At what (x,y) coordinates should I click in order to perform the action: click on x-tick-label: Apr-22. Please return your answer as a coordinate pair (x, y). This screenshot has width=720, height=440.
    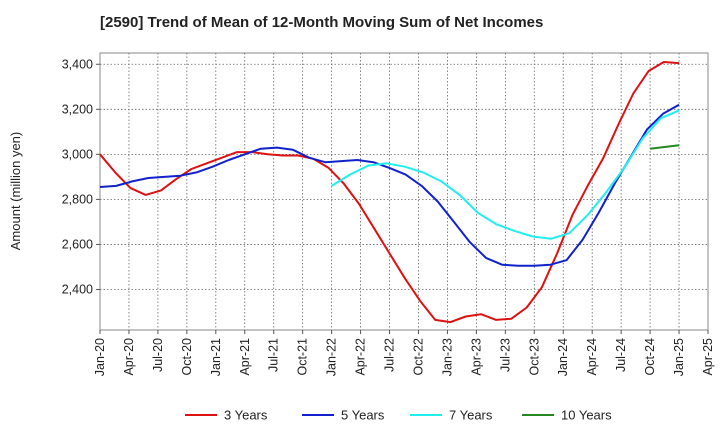
    Looking at the image, I should click on (361, 357).